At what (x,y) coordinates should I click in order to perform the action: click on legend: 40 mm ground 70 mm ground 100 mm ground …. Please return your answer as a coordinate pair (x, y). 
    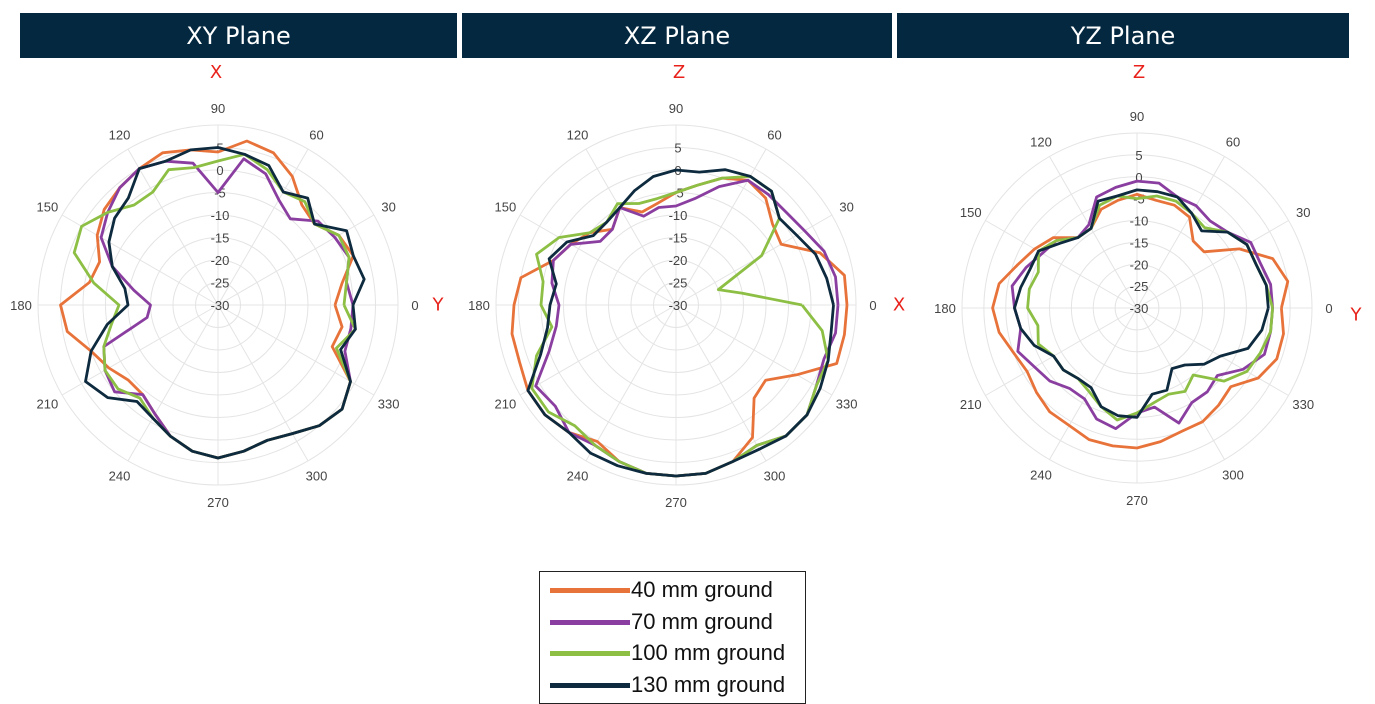
    Looking at the image, I should click on (672, 637).